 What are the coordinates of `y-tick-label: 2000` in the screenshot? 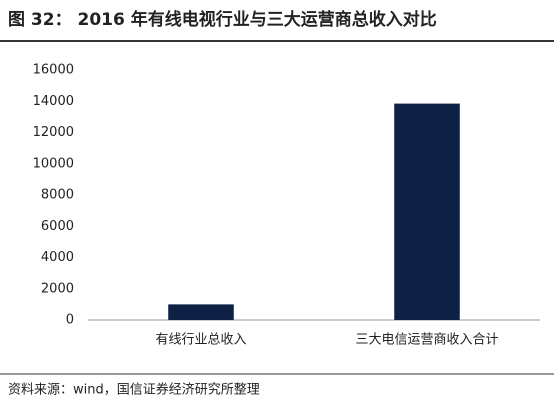 It's located at (57, 288).